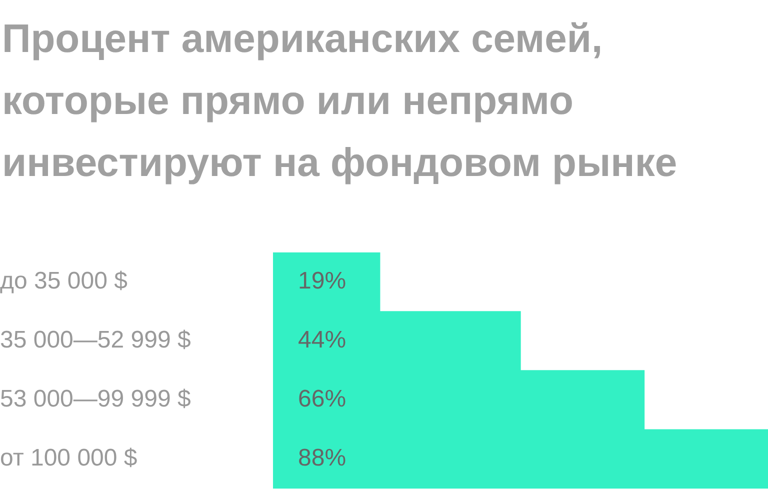 Image resolution: width=768 pixels, height=503 pixels. Describe the element at coordinates (322, 281) in the screenshot. I see `data-label: 19%` at that location.